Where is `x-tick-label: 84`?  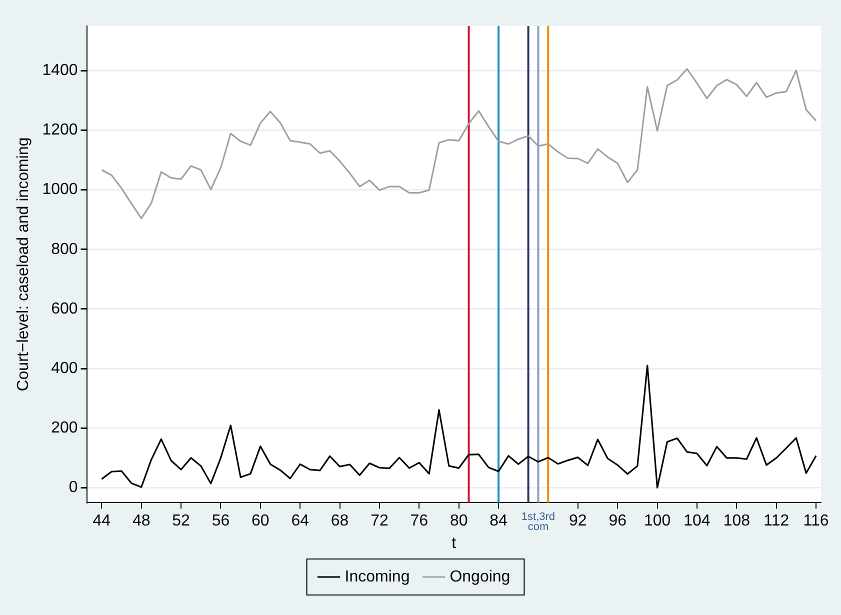 x-tick-label: 84 is located at coordinates (499, 521).